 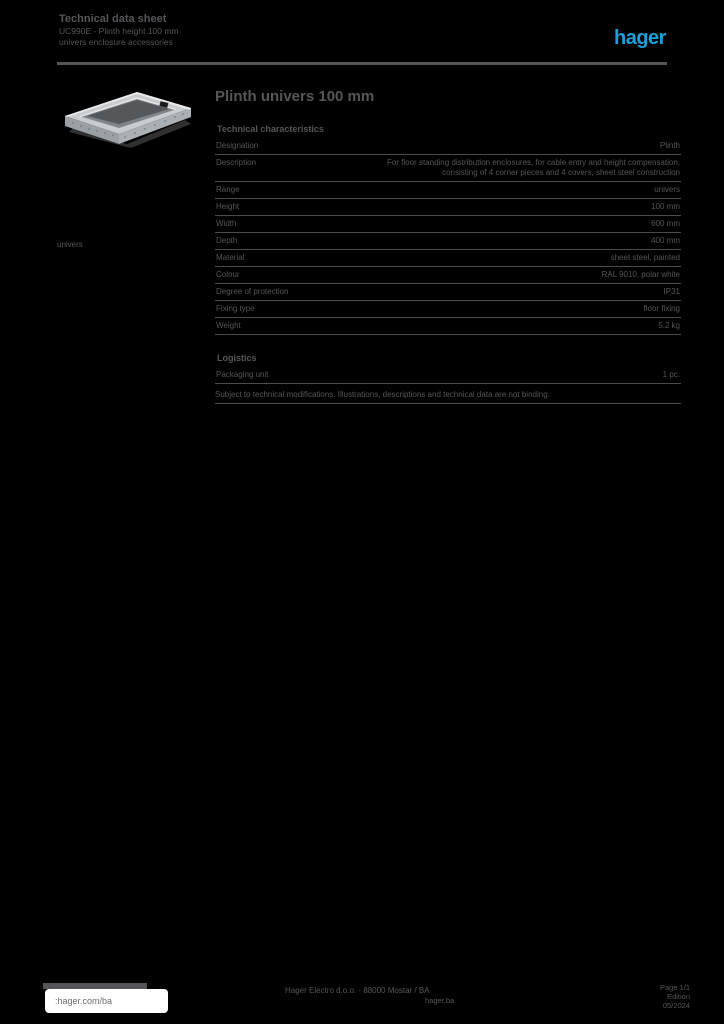 I want to click on footer-divider, so click(x=95, y=986).